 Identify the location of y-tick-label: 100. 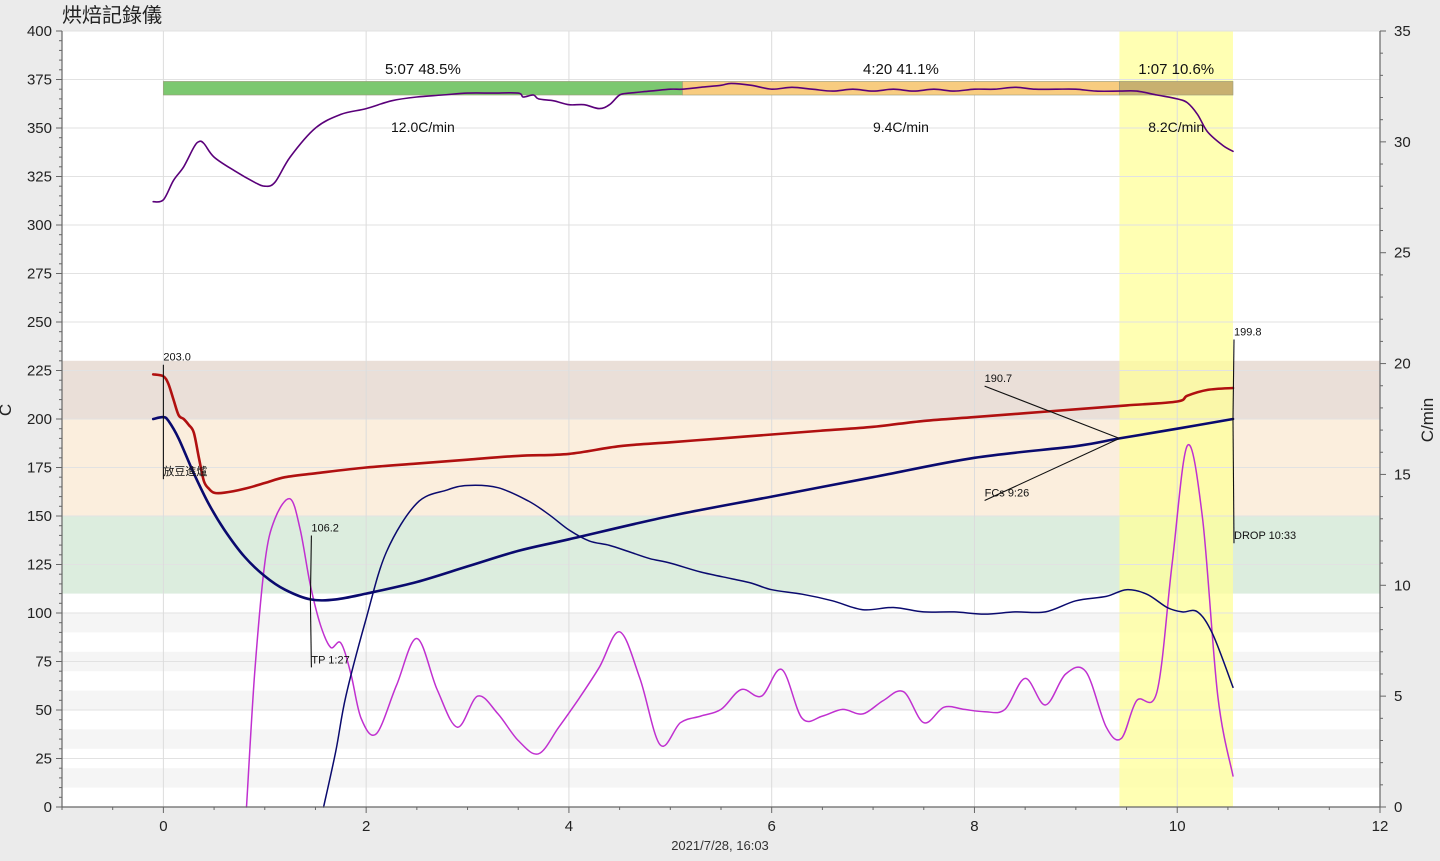
(39, 613).